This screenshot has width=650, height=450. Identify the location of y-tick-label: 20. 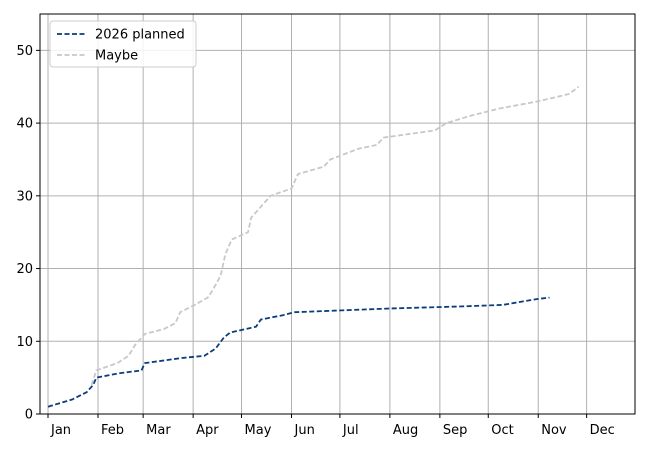
(24, 269).